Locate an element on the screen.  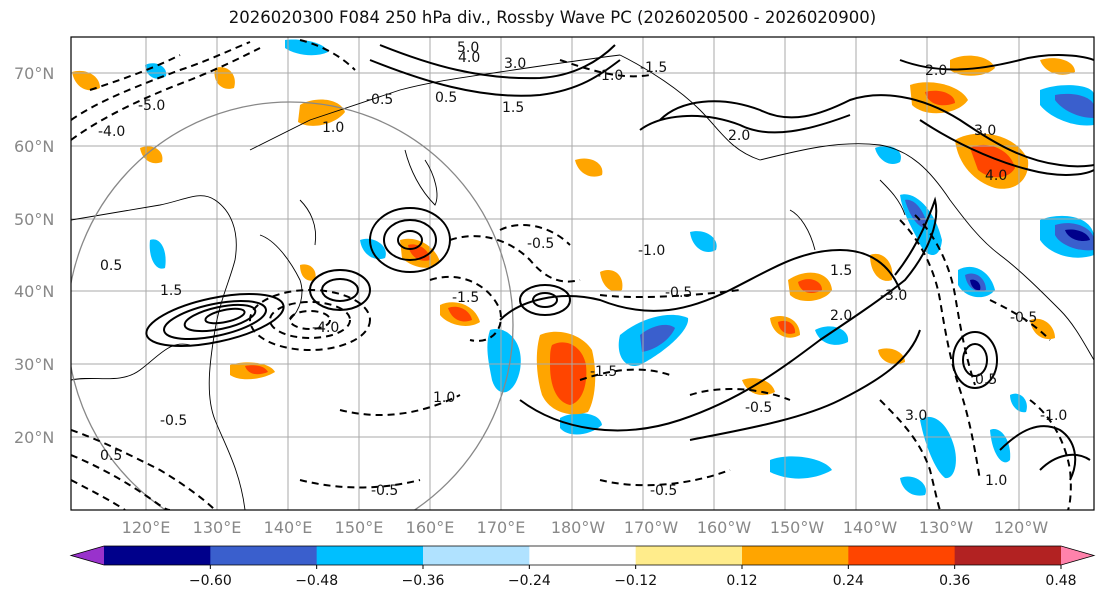
colorbar-tick-label: −0.36 is located at coordinates (423, 581).